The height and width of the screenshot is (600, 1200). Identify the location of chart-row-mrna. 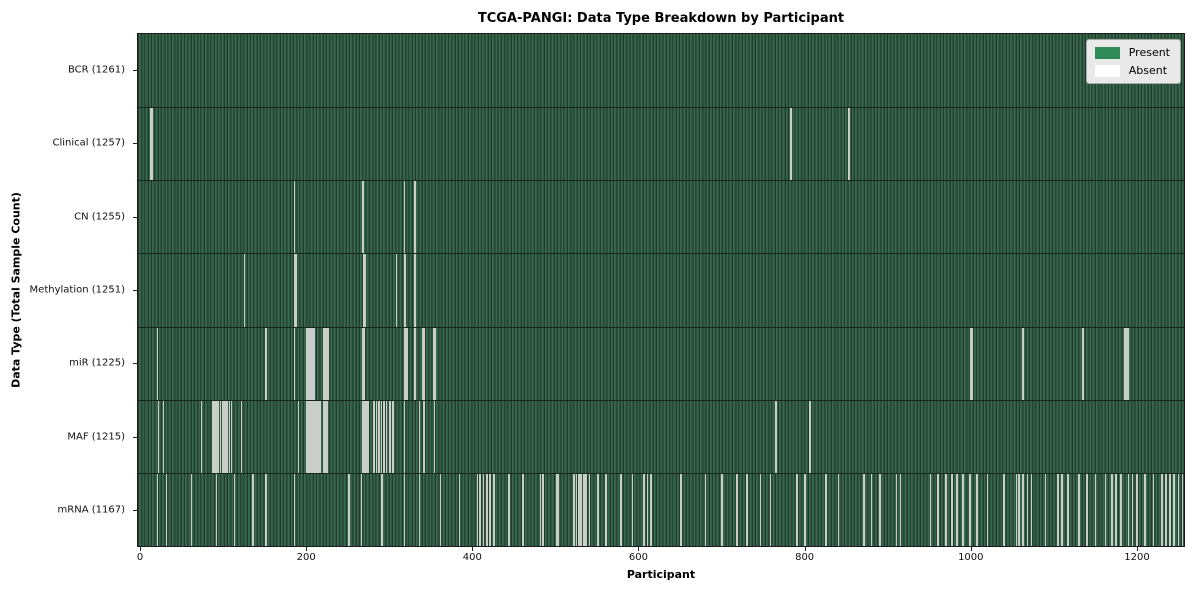
(661, 509).